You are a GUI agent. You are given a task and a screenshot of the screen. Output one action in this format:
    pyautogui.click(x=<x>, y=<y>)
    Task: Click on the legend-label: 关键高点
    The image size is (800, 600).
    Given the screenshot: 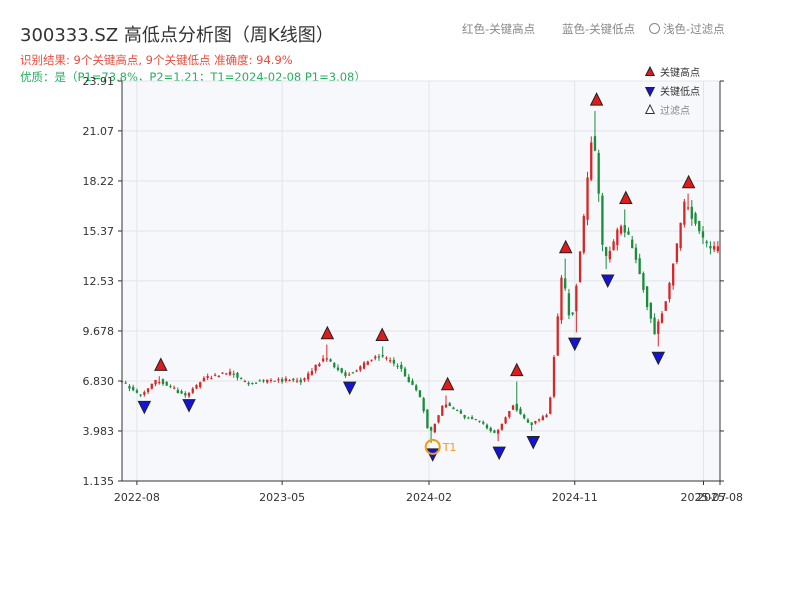 What is the action you would take?
    pyautogui.click(x=680, y=72)
    